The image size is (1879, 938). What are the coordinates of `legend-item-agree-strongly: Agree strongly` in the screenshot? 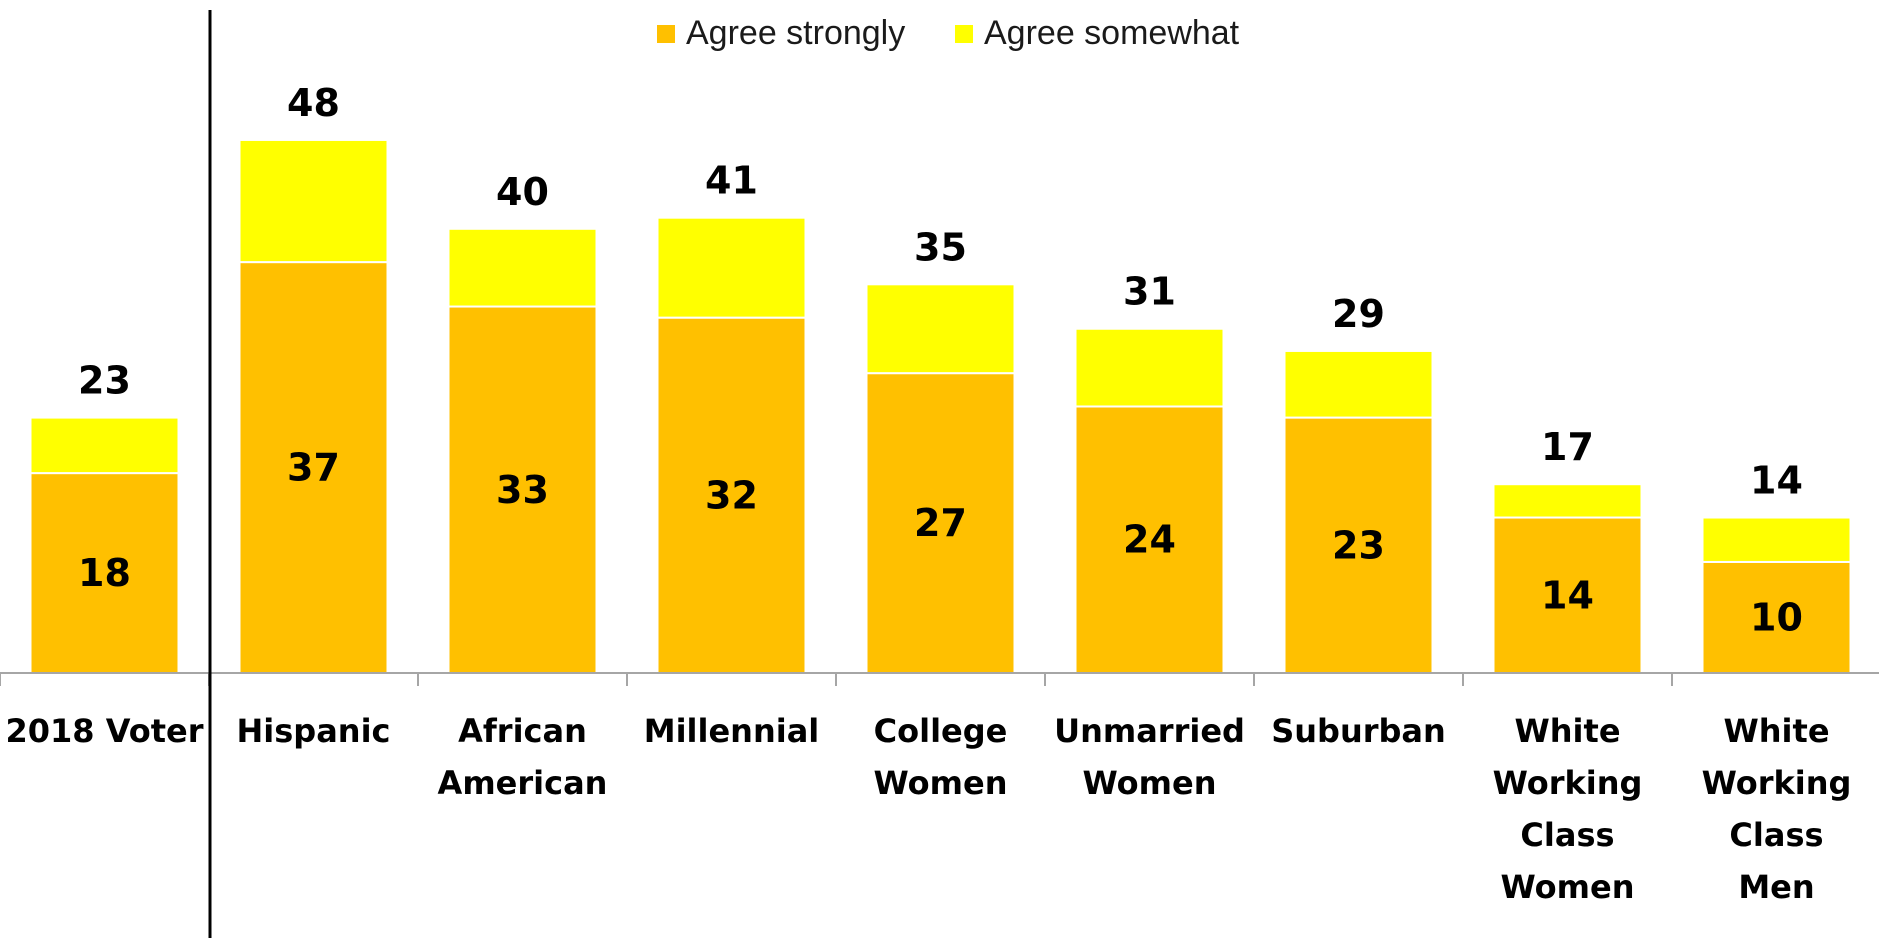 It's located at (781, 33).